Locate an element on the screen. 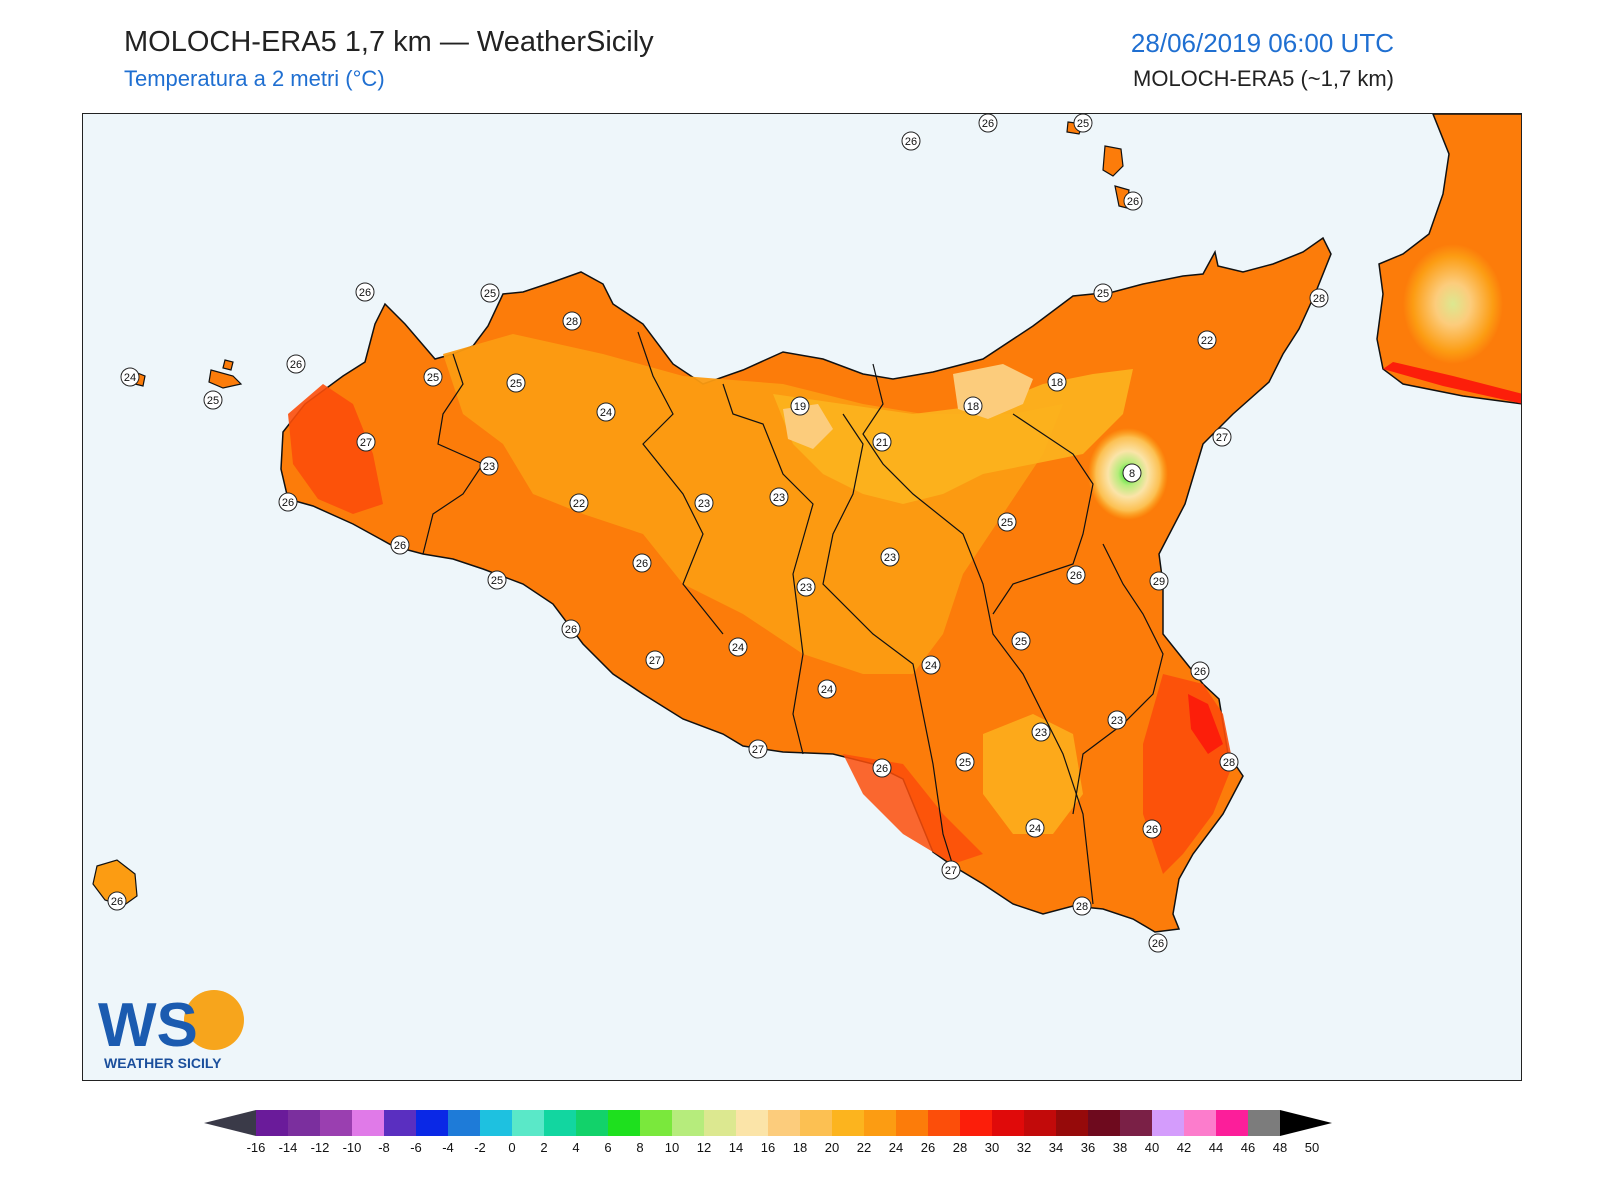 The height and width of the screenshot is (1200, 1600). egadi-levanzo is located at coordinates (228, 365).